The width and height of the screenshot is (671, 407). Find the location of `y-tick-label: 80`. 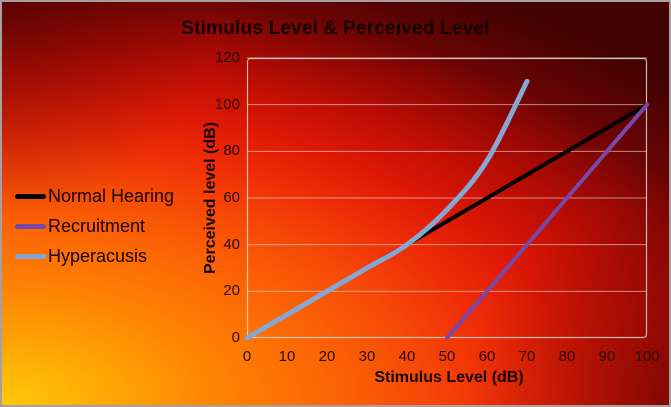

y-tick-label: 80 is located at coordinates (231, 151).